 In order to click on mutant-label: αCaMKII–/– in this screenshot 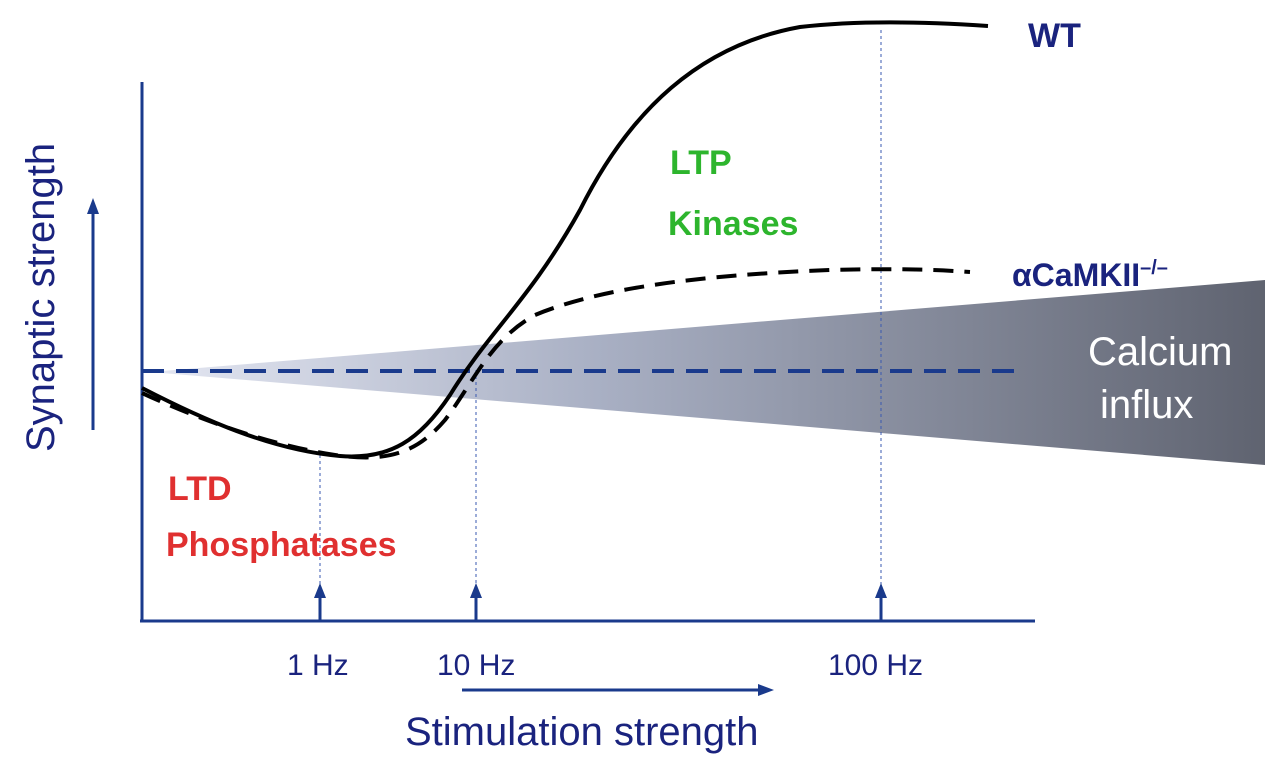, I will do `click(1090, 275)`.